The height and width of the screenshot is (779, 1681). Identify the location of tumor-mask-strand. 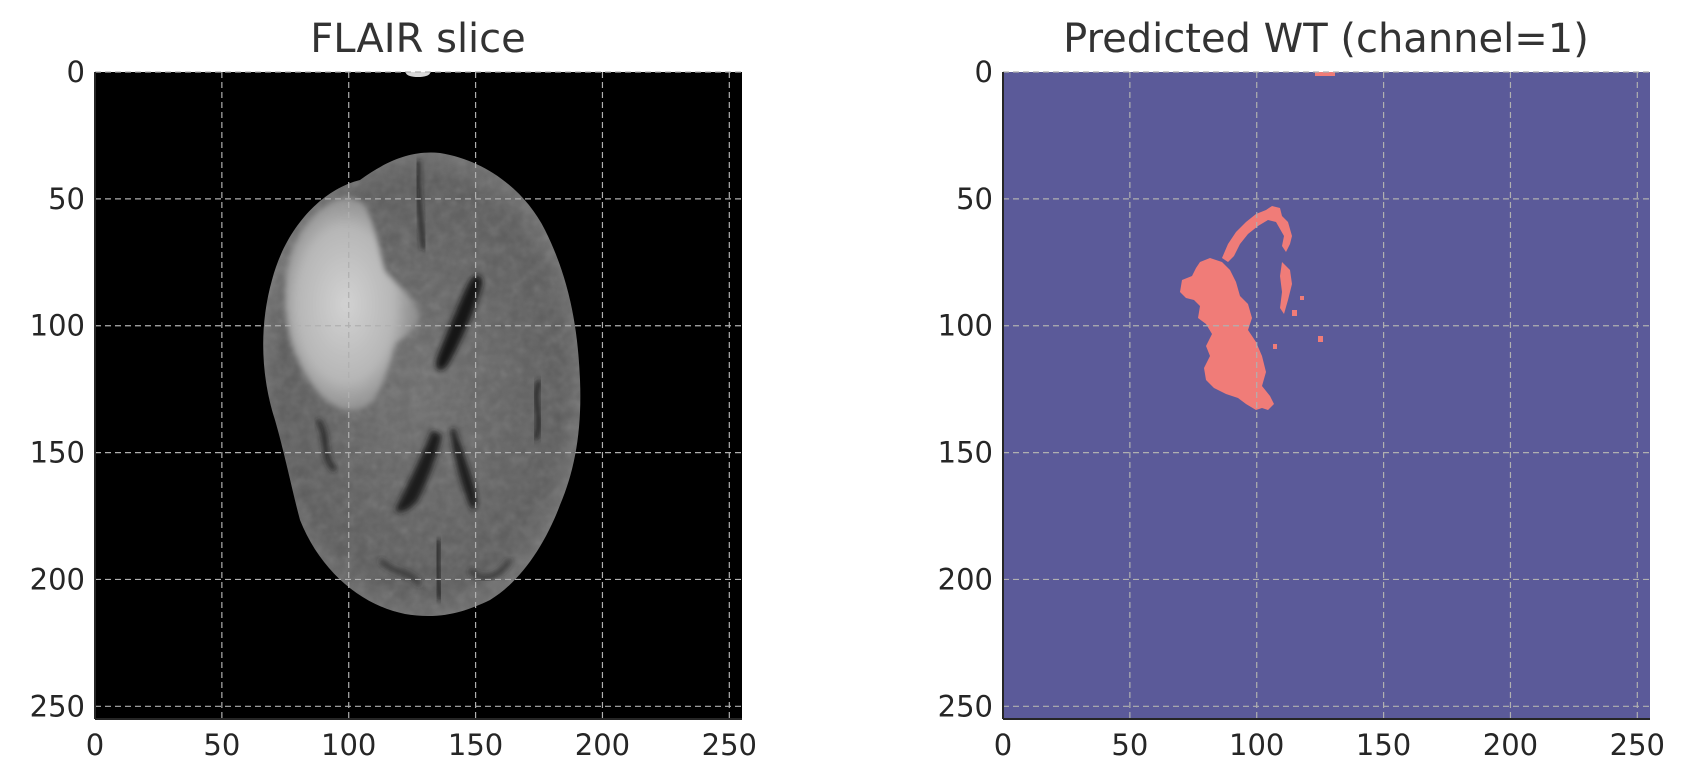
(1257, 234).